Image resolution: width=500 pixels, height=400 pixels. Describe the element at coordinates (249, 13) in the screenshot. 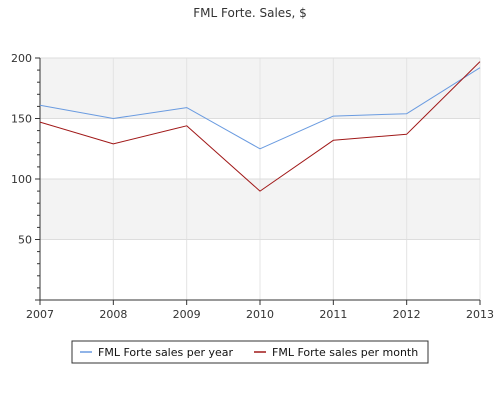

I see `chart-title: FML Forte. Sales, $` at that location.